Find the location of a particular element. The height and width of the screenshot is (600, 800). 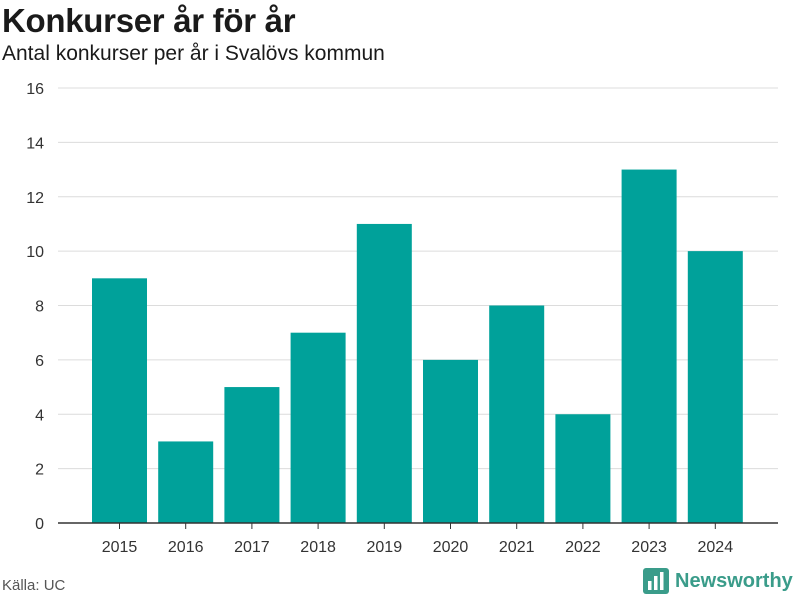

x-tick-label: 2018 is located at coordinates (318, 547).